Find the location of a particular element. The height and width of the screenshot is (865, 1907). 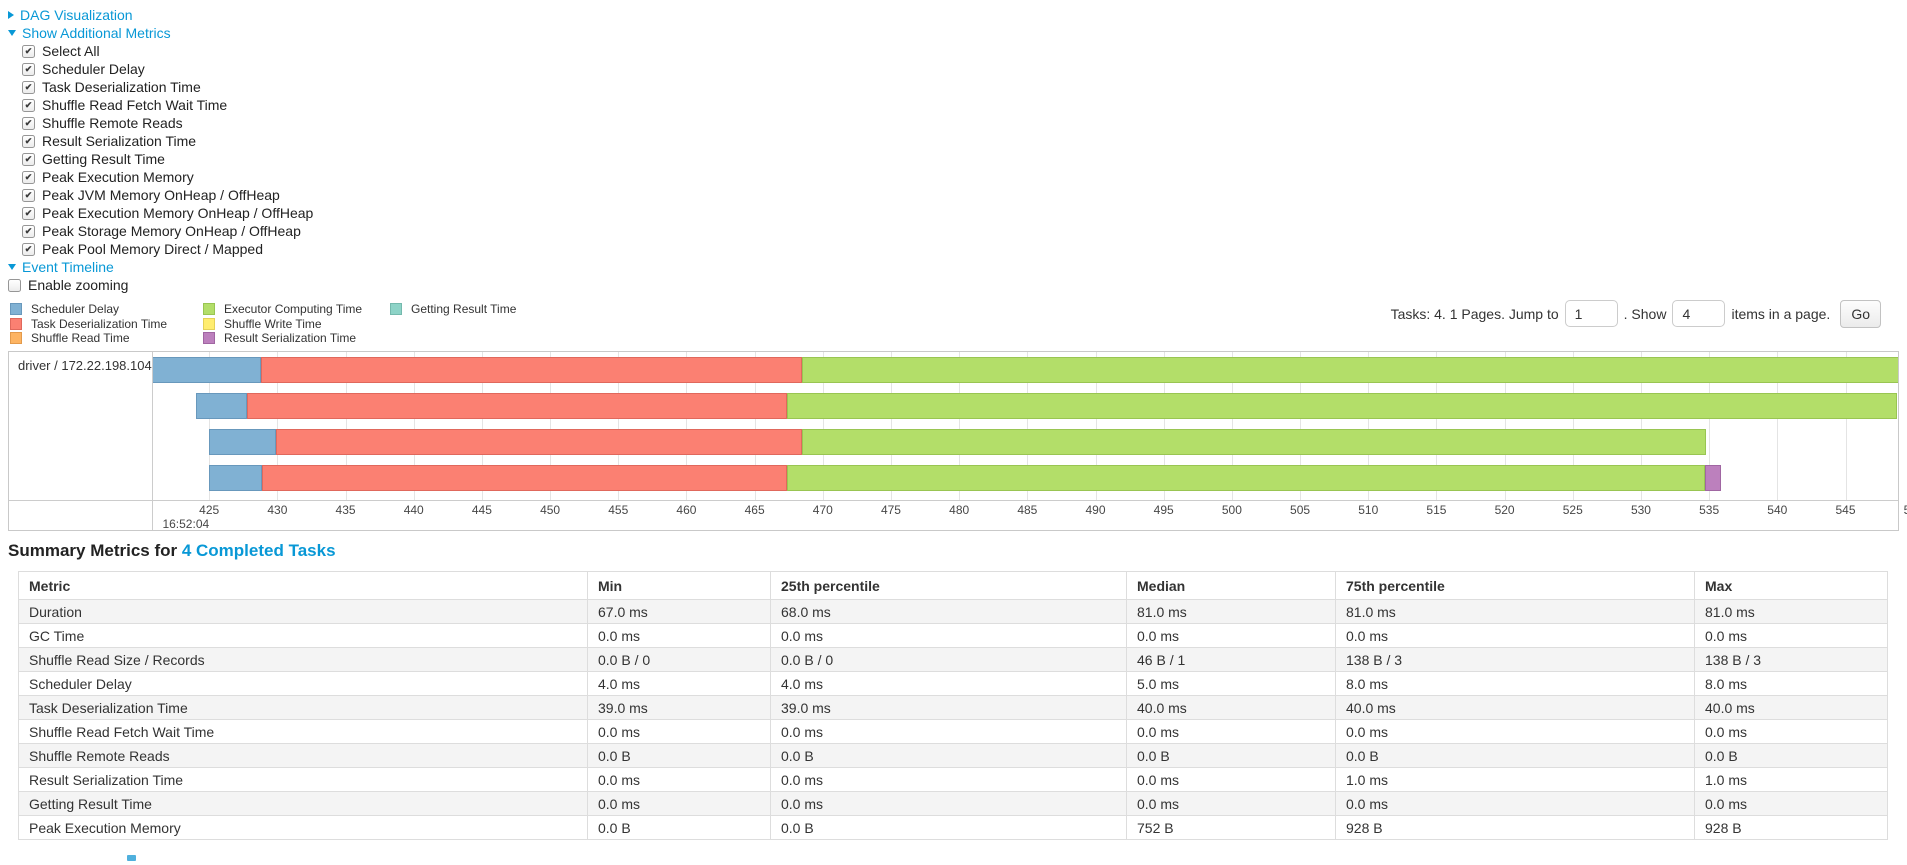

metric-checkbox-row: ✔ Scheduler Delay is located at coordinates (167, 69).